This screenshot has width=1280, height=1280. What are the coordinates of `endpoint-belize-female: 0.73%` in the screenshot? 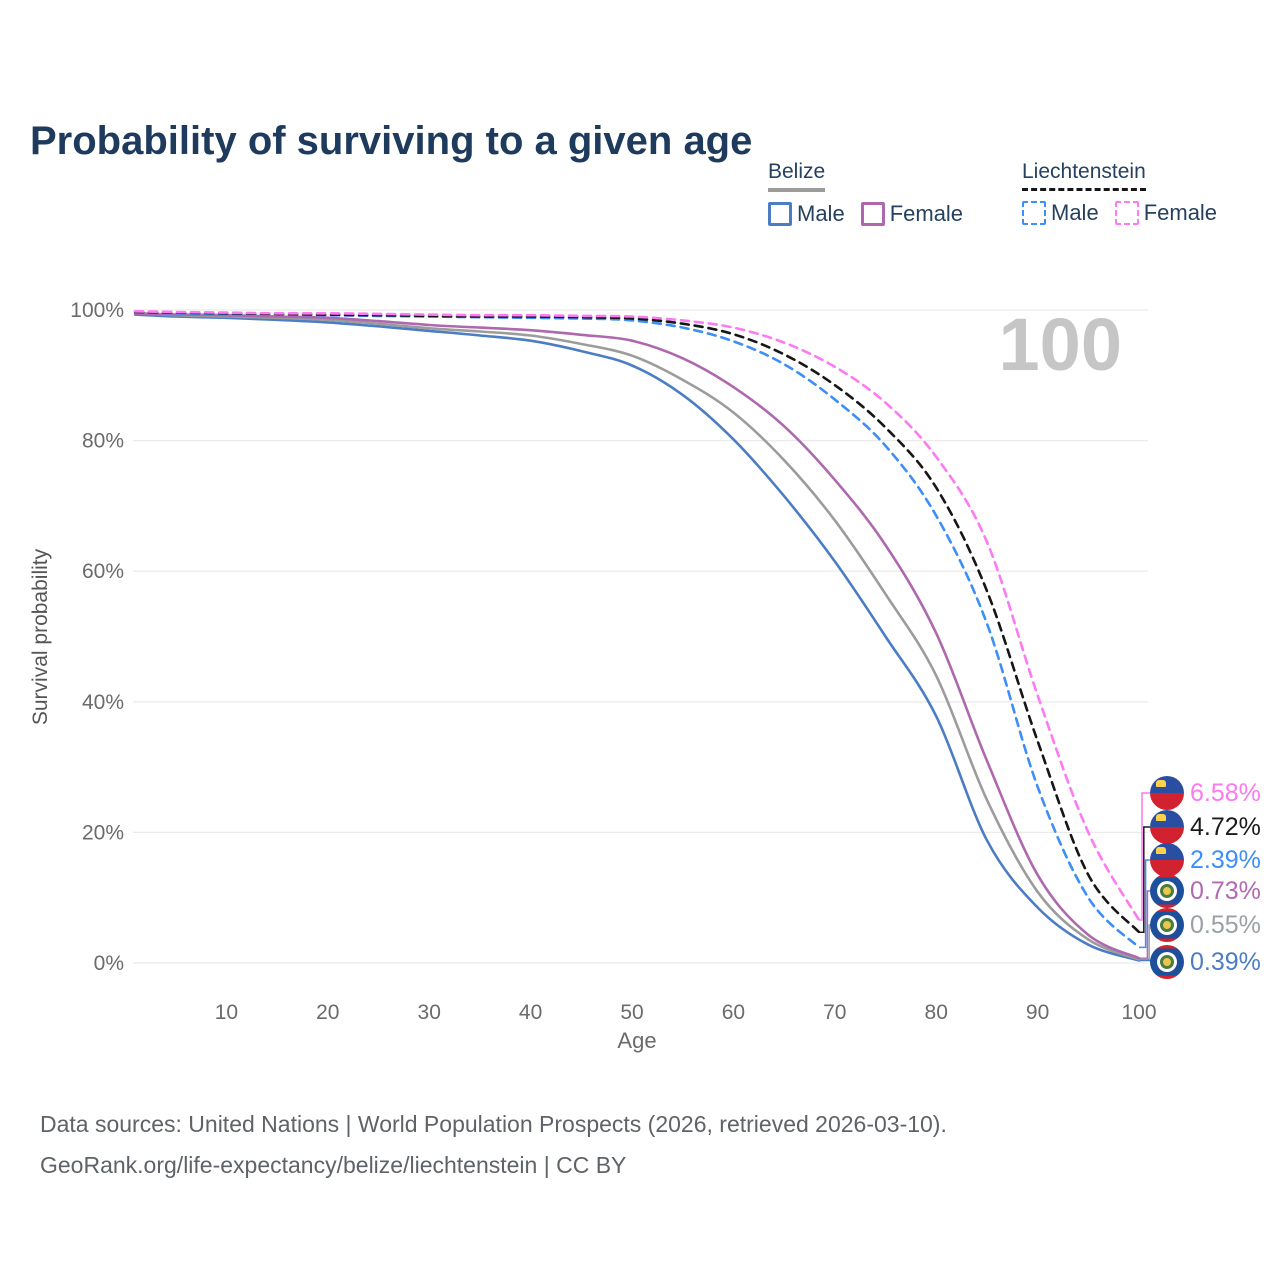 It's located at (1205, 891).